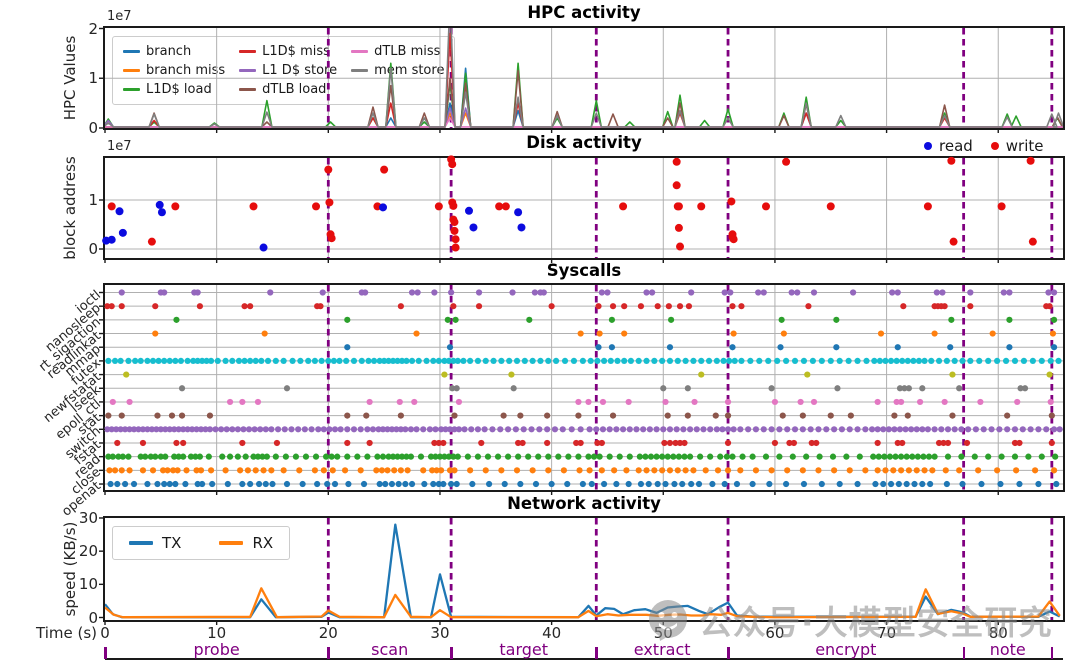 The height and width of the screenshot is (668, 1080). Describe the element at coordinates (584, 97) in the screenshot. I see `hpc-series-branch` at that location.